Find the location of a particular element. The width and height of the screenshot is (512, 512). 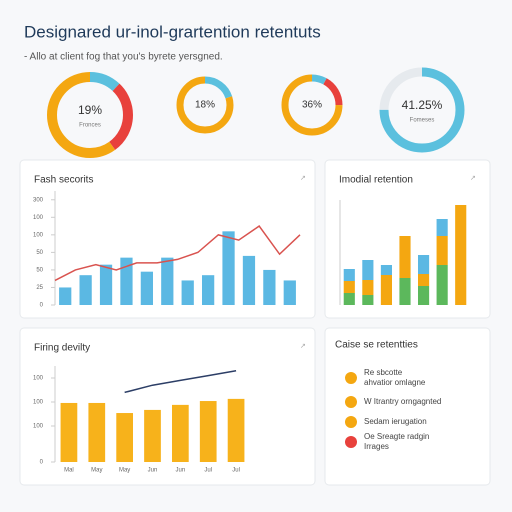

y-tick-label: 25 is located at coordinates (39, 288).